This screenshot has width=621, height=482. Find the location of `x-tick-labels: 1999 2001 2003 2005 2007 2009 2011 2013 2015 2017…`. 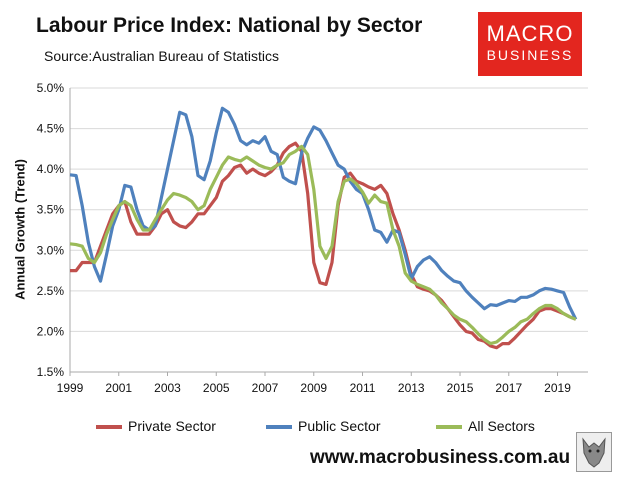

x-tick-labels: 1999 2001 2003 2005 2007 2009 2011 2013 2015 2017… is located at coordinates (314, 388).